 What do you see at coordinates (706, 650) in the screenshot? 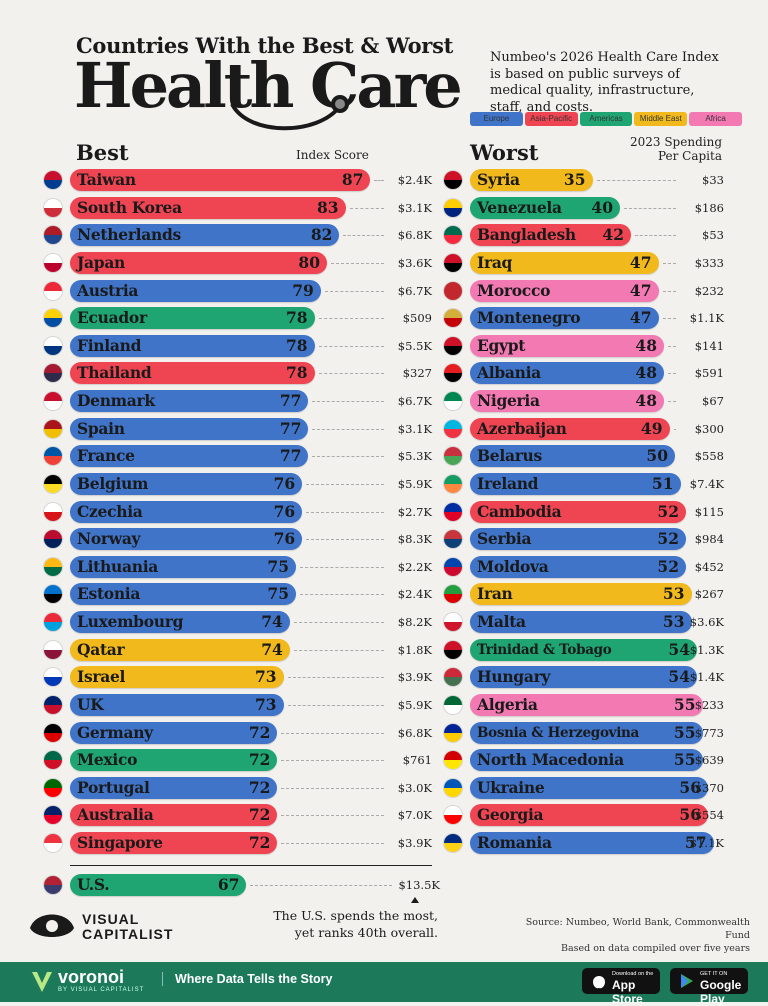
I see `spending-label: $1.3K` at bounding box center [706, 650].